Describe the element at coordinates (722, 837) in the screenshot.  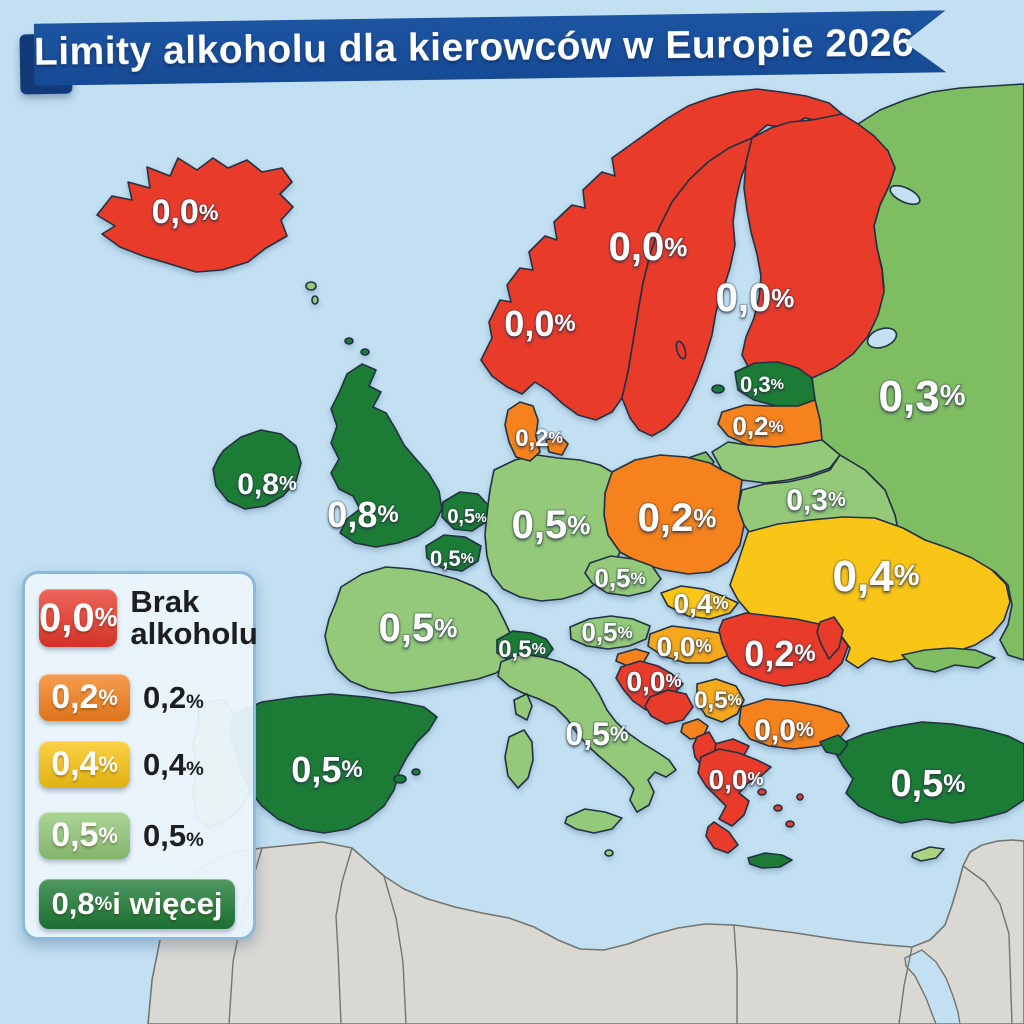
I see `greece-peloponnese` at that location.